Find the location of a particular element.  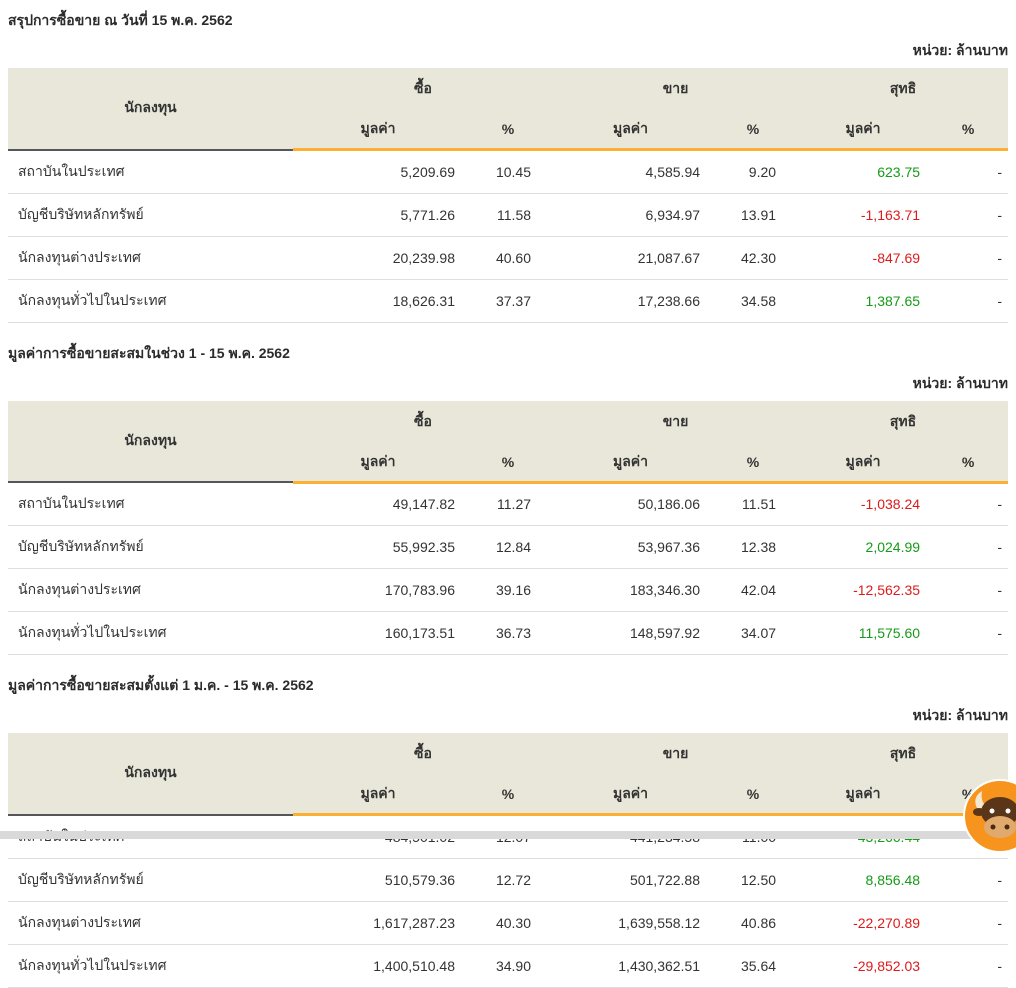

buy-percent: 37.37 is located at coordinates (508, 301).